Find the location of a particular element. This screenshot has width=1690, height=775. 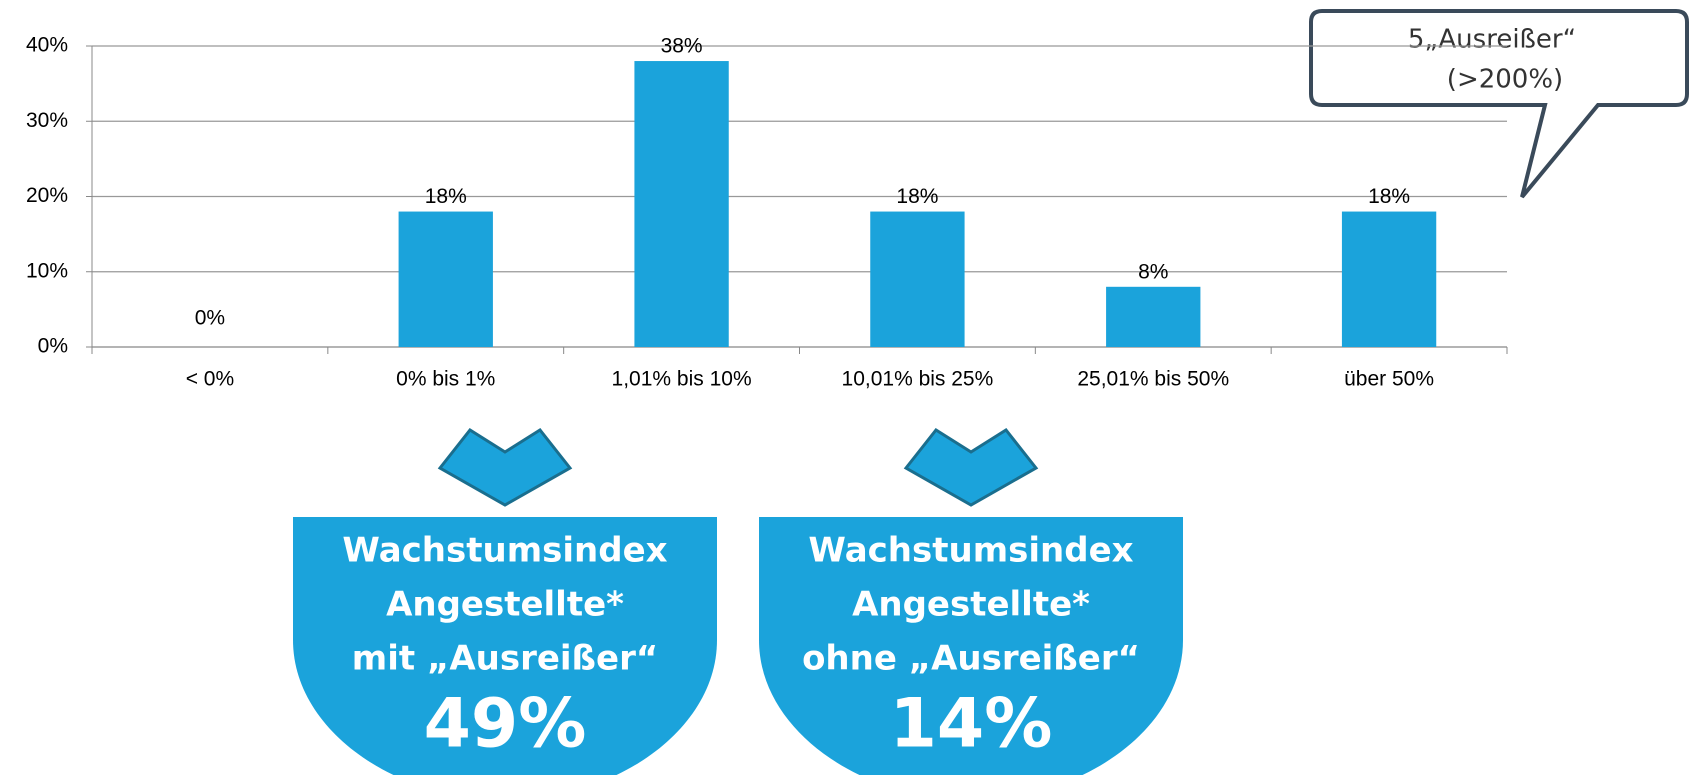

y-tick-label: 30% is located at coordinates (47, 120).